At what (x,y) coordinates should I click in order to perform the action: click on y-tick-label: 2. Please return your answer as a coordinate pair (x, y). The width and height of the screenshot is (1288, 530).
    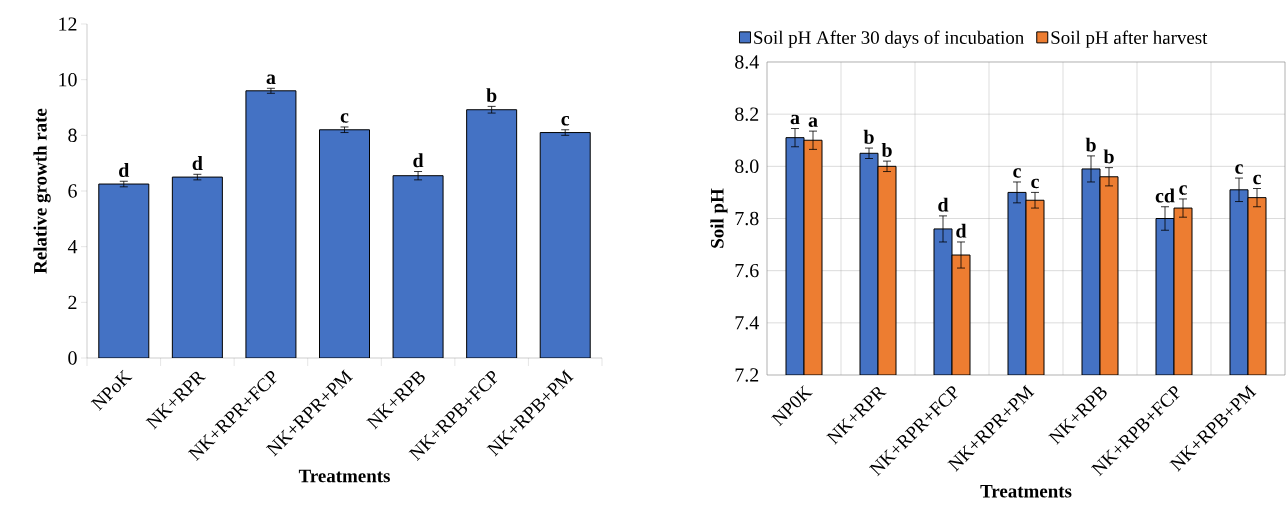
    Looking at the image, I should click on (72, 302).